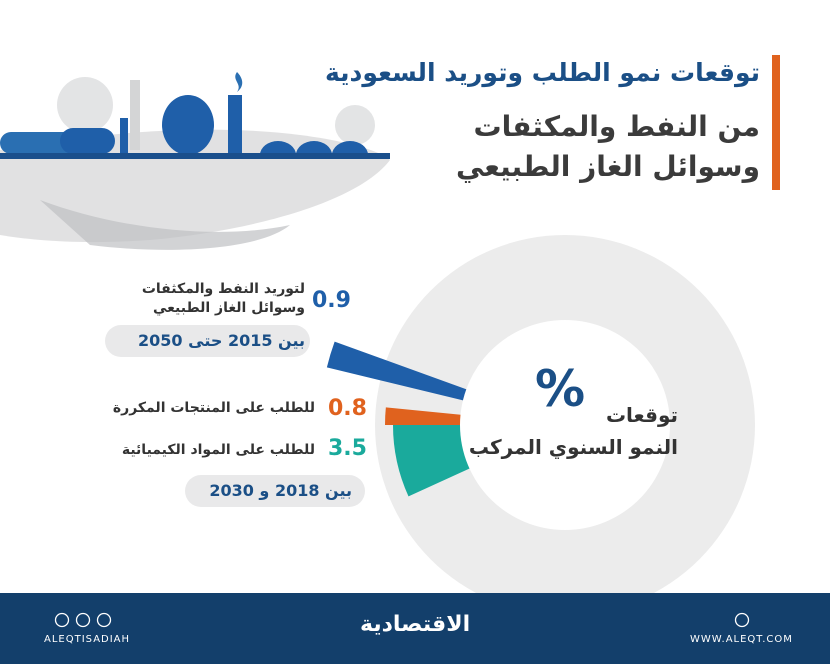 This screenshot has height=664, width=830. Describe the element at coordinates (218, 450) in the screenshot. I see `series-label: للطلب على المواد الكيميائية` at that location.